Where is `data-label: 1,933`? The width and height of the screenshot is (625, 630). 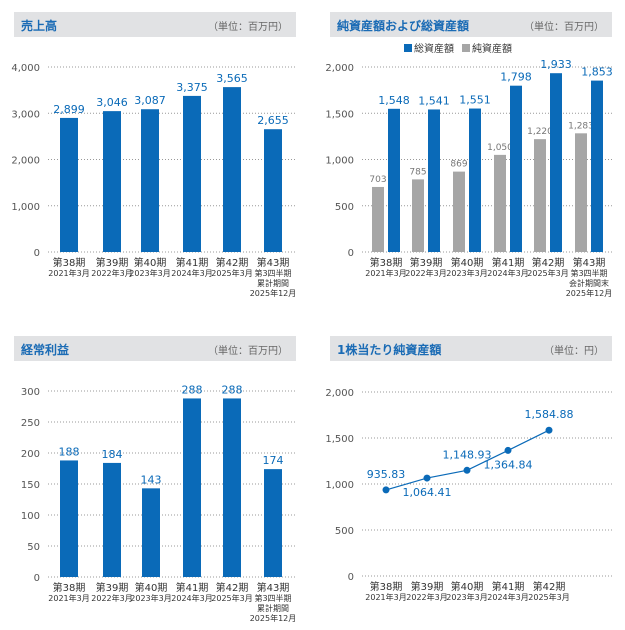
data-label: 1,933 is located at coordinates (556, 64).